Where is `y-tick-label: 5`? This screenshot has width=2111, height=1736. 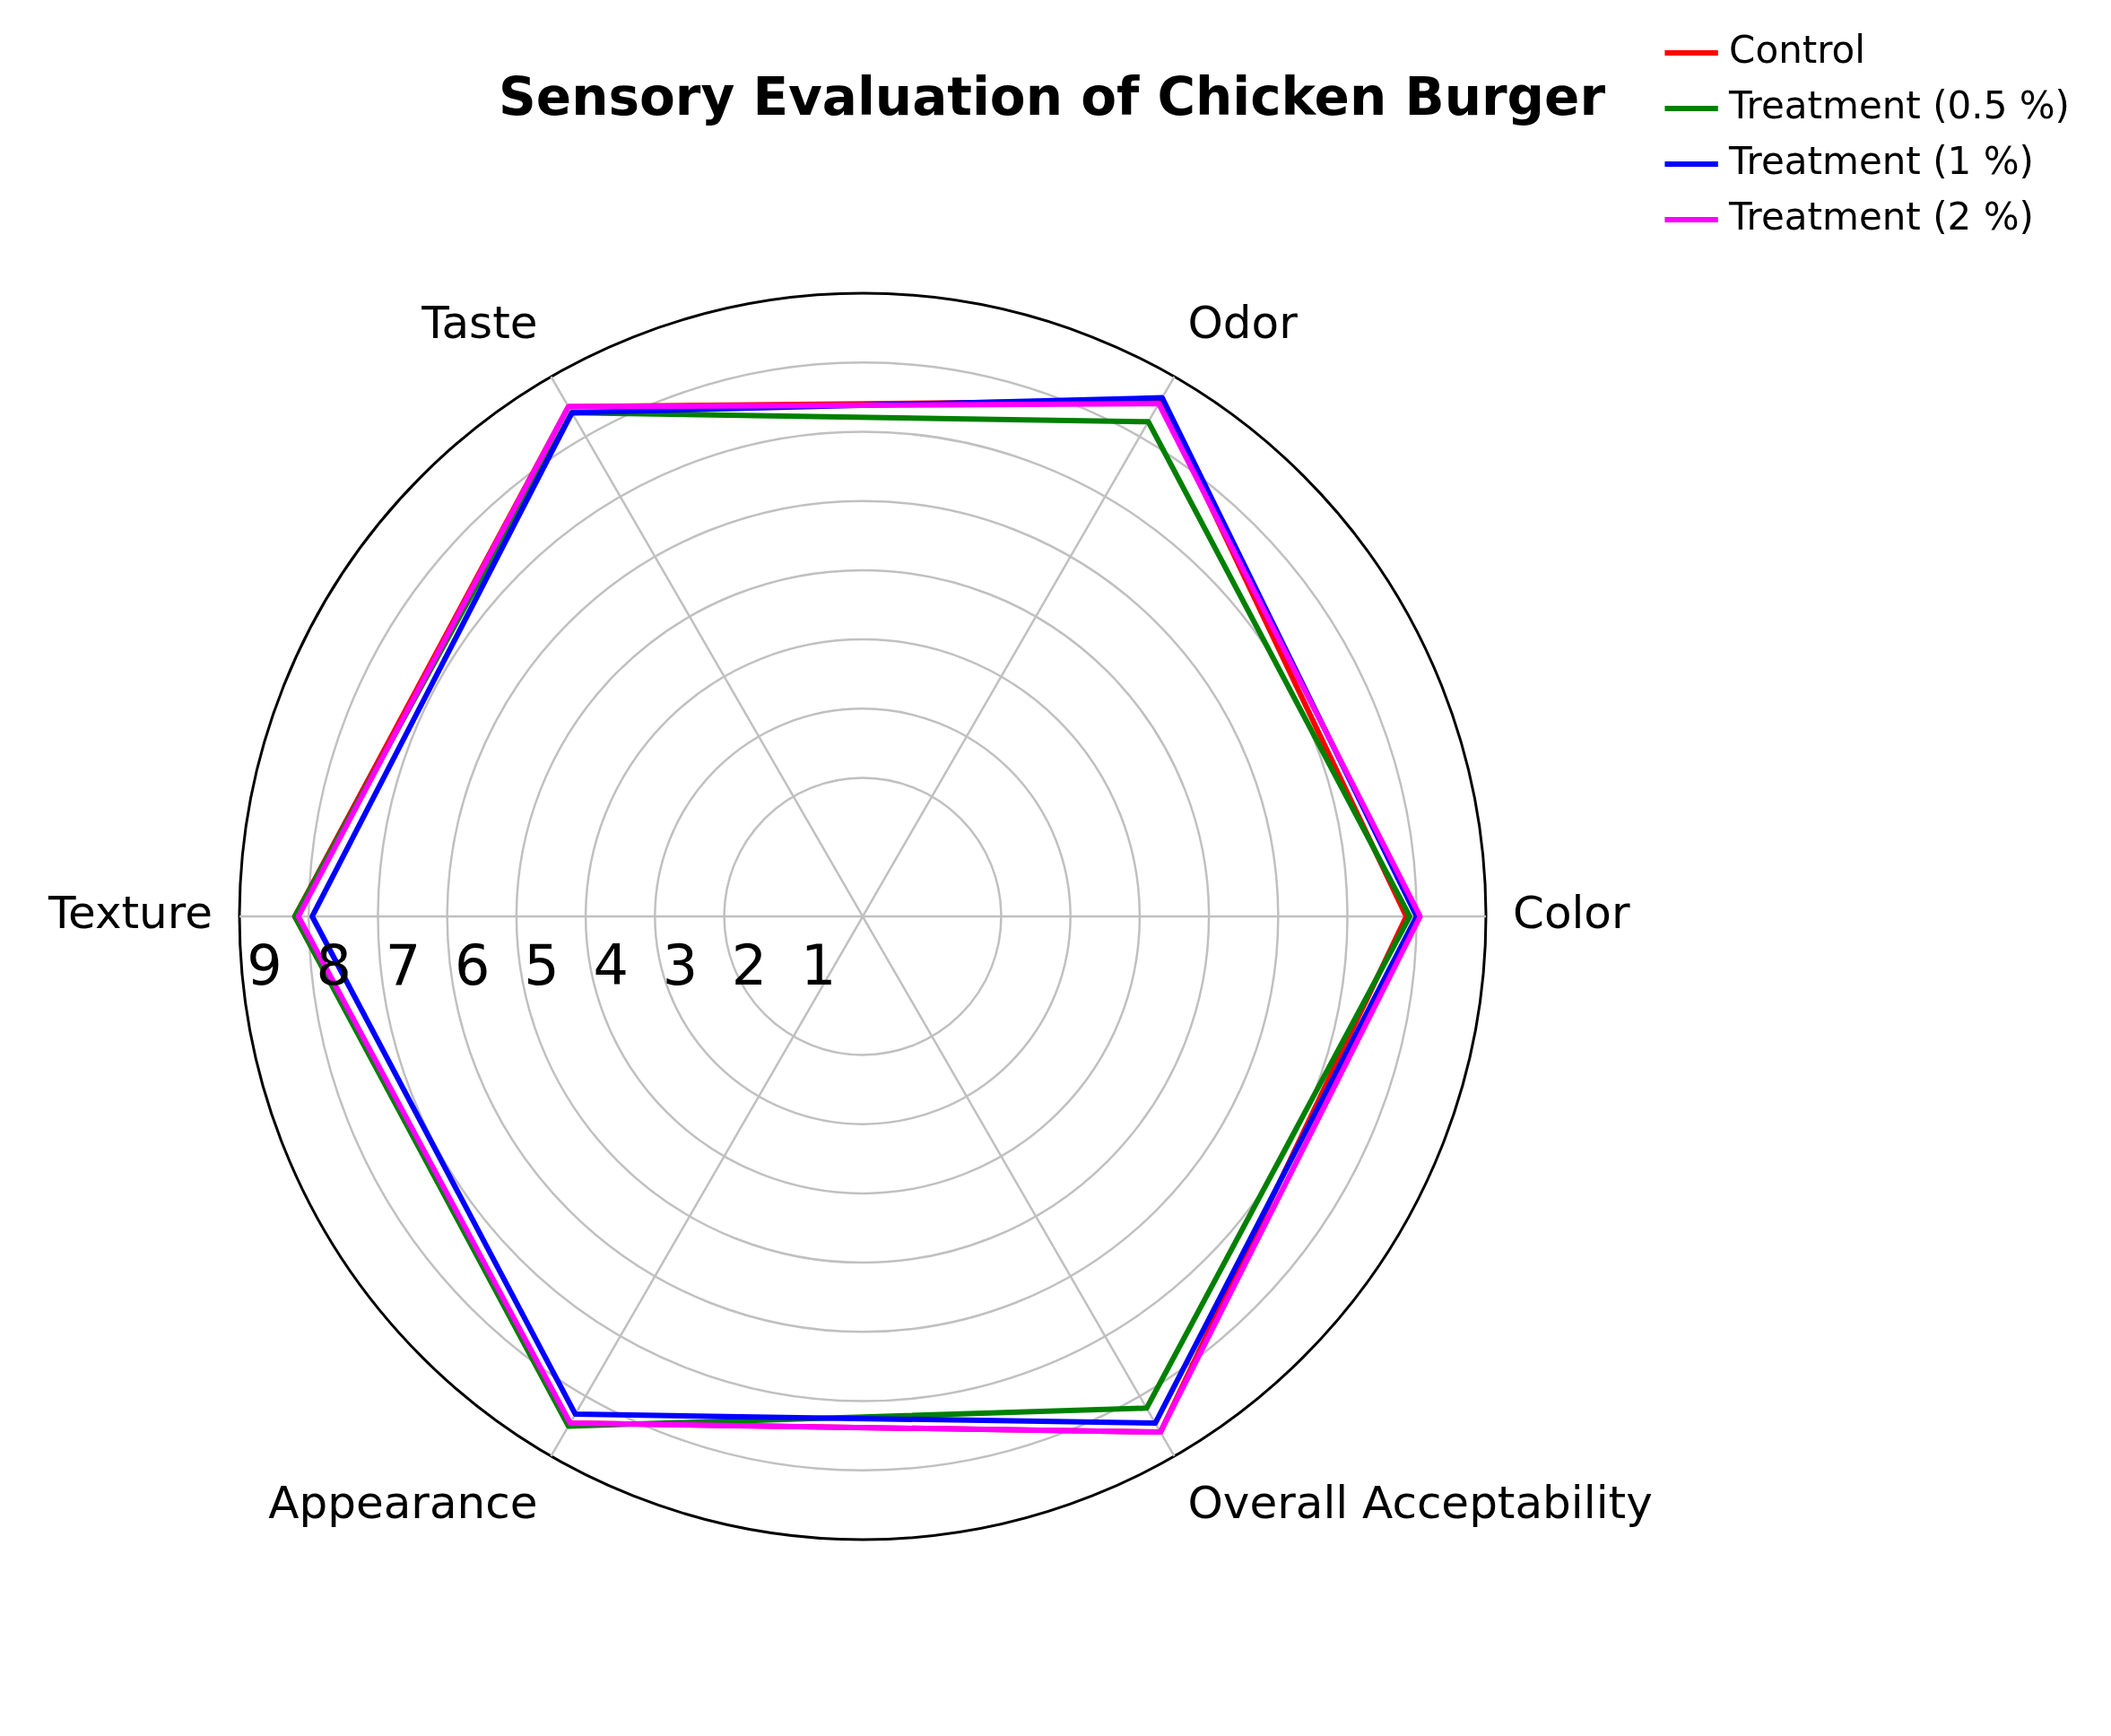
y-tick-label: 5 is located at coordinates (542, 966).